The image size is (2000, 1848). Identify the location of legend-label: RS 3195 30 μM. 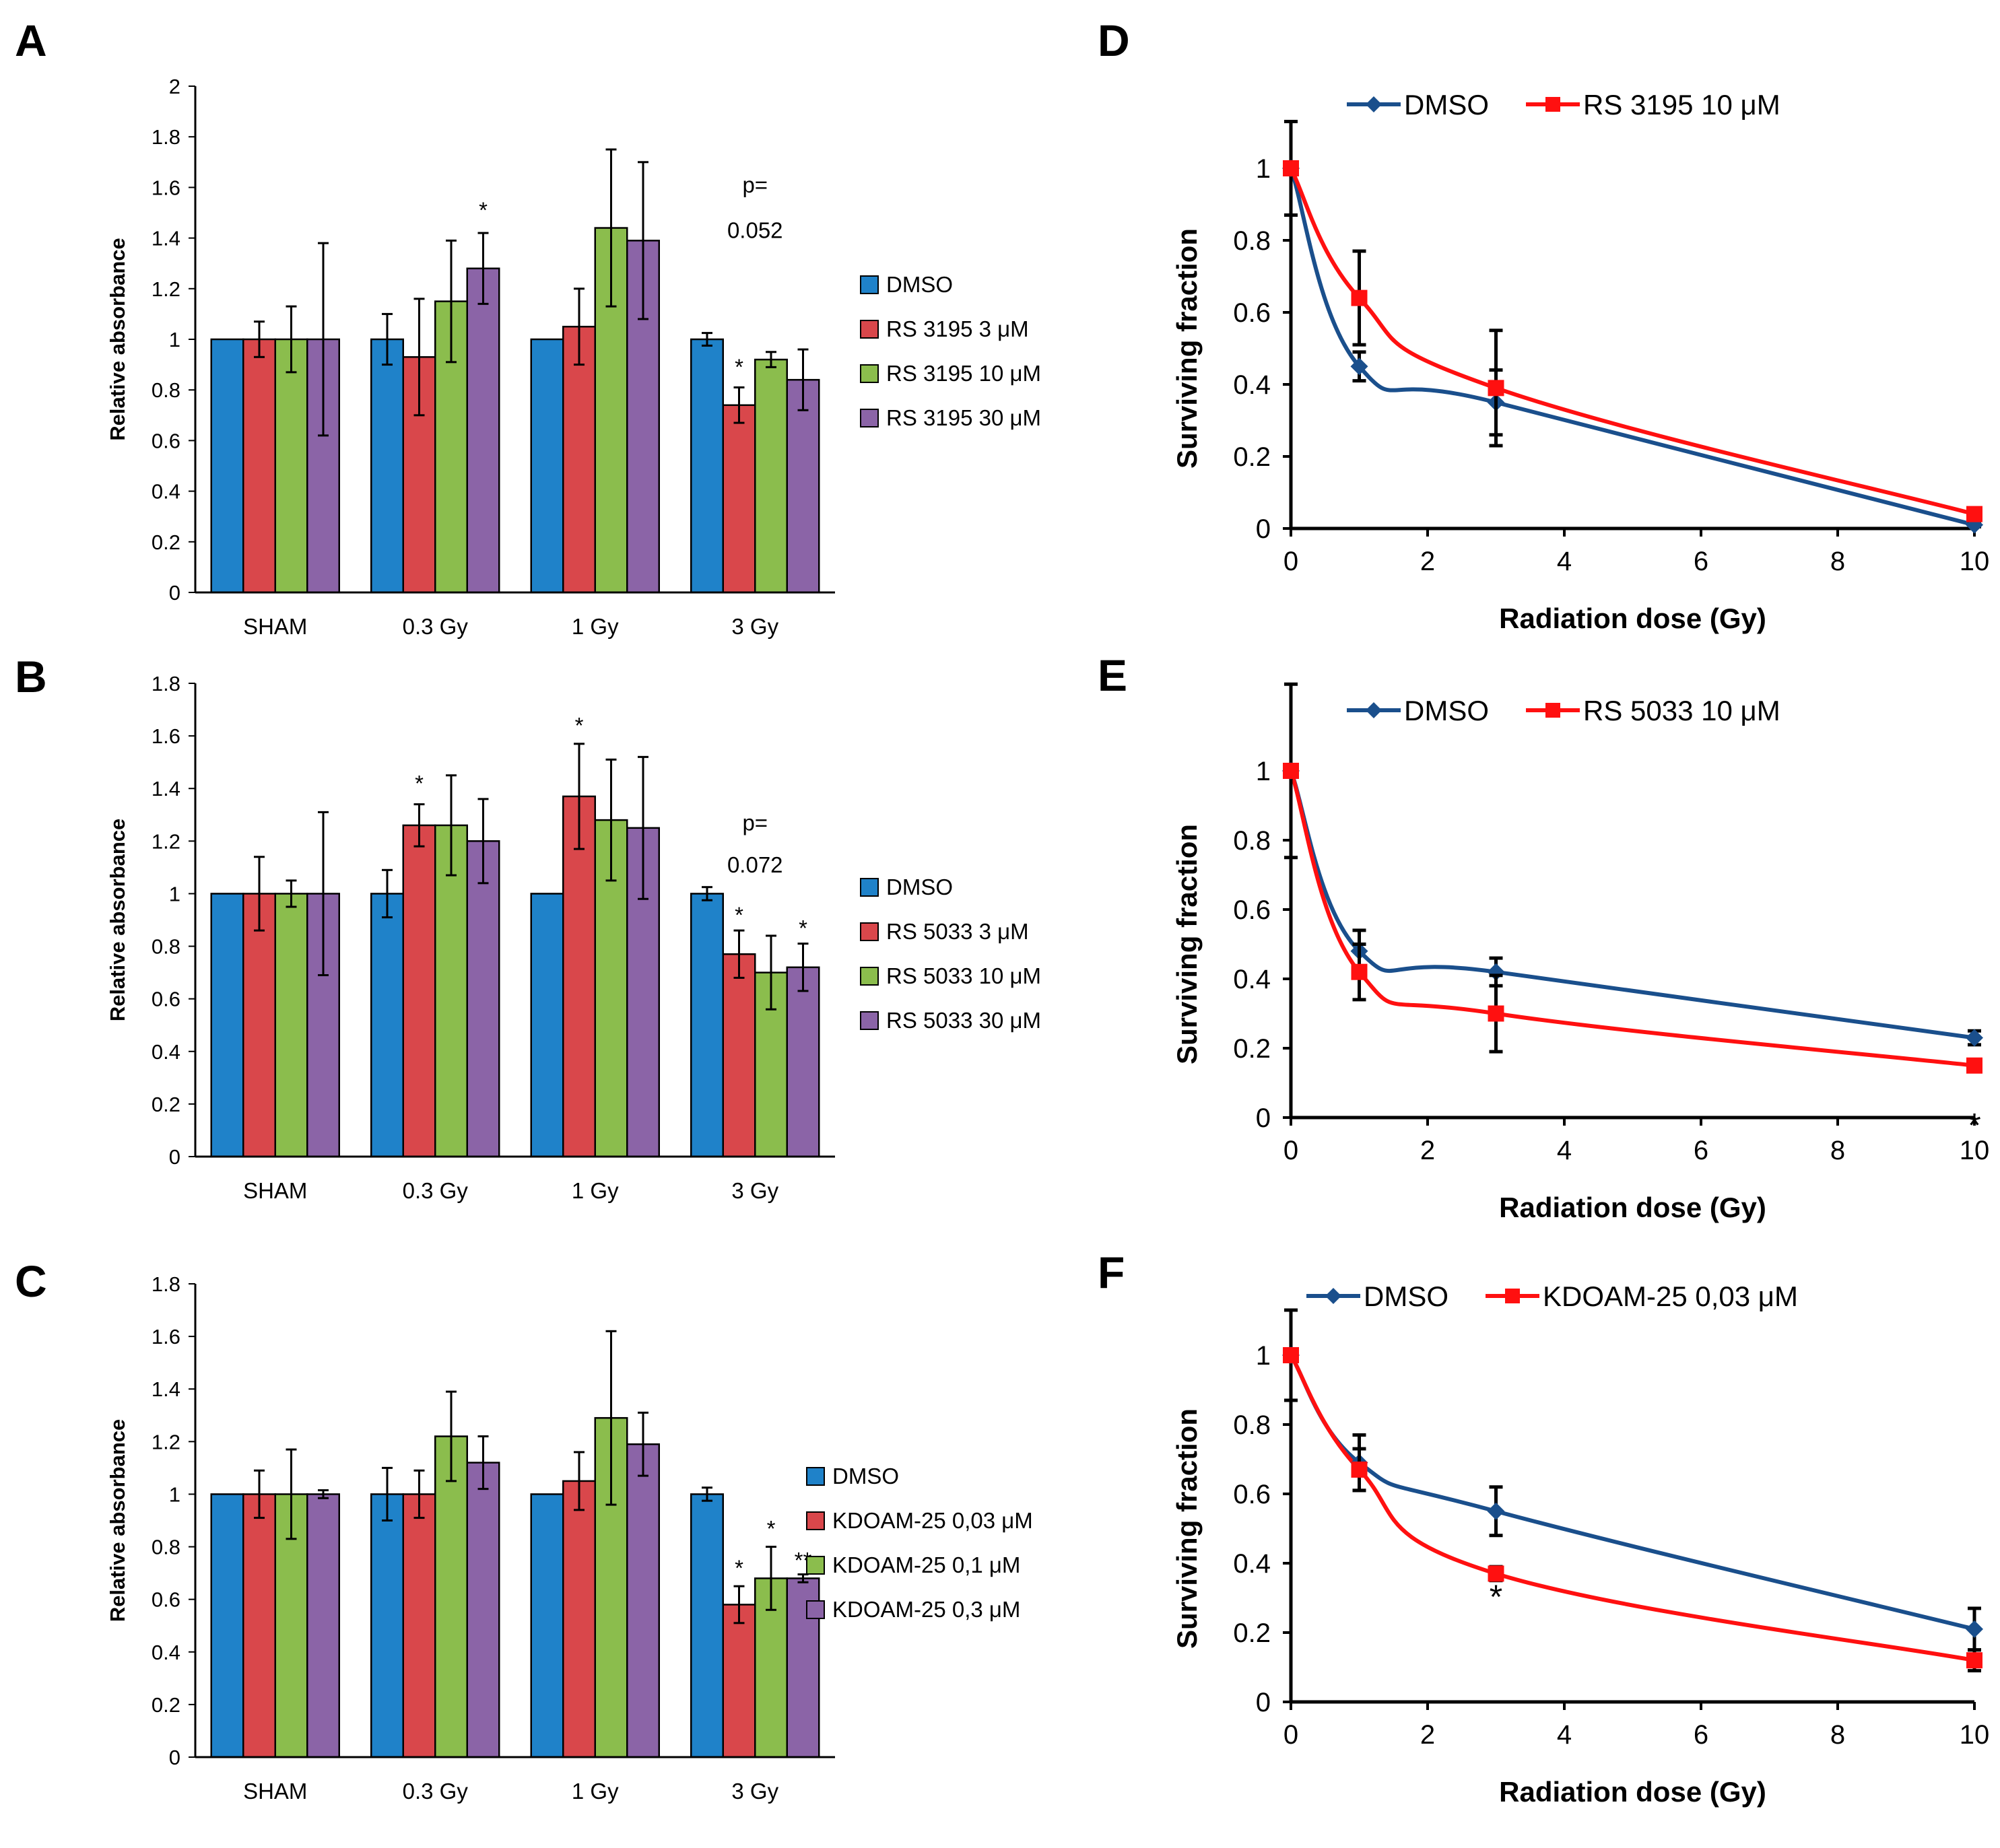
(964, 417).